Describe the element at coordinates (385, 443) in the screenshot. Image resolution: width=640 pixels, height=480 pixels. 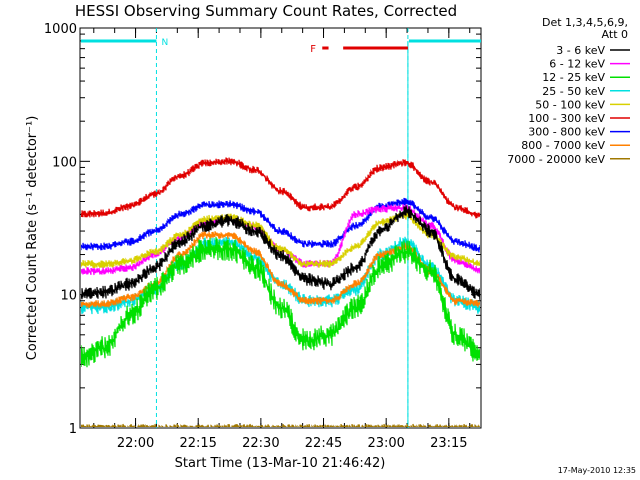
I see `x-tick-label: 23:00` at that location.